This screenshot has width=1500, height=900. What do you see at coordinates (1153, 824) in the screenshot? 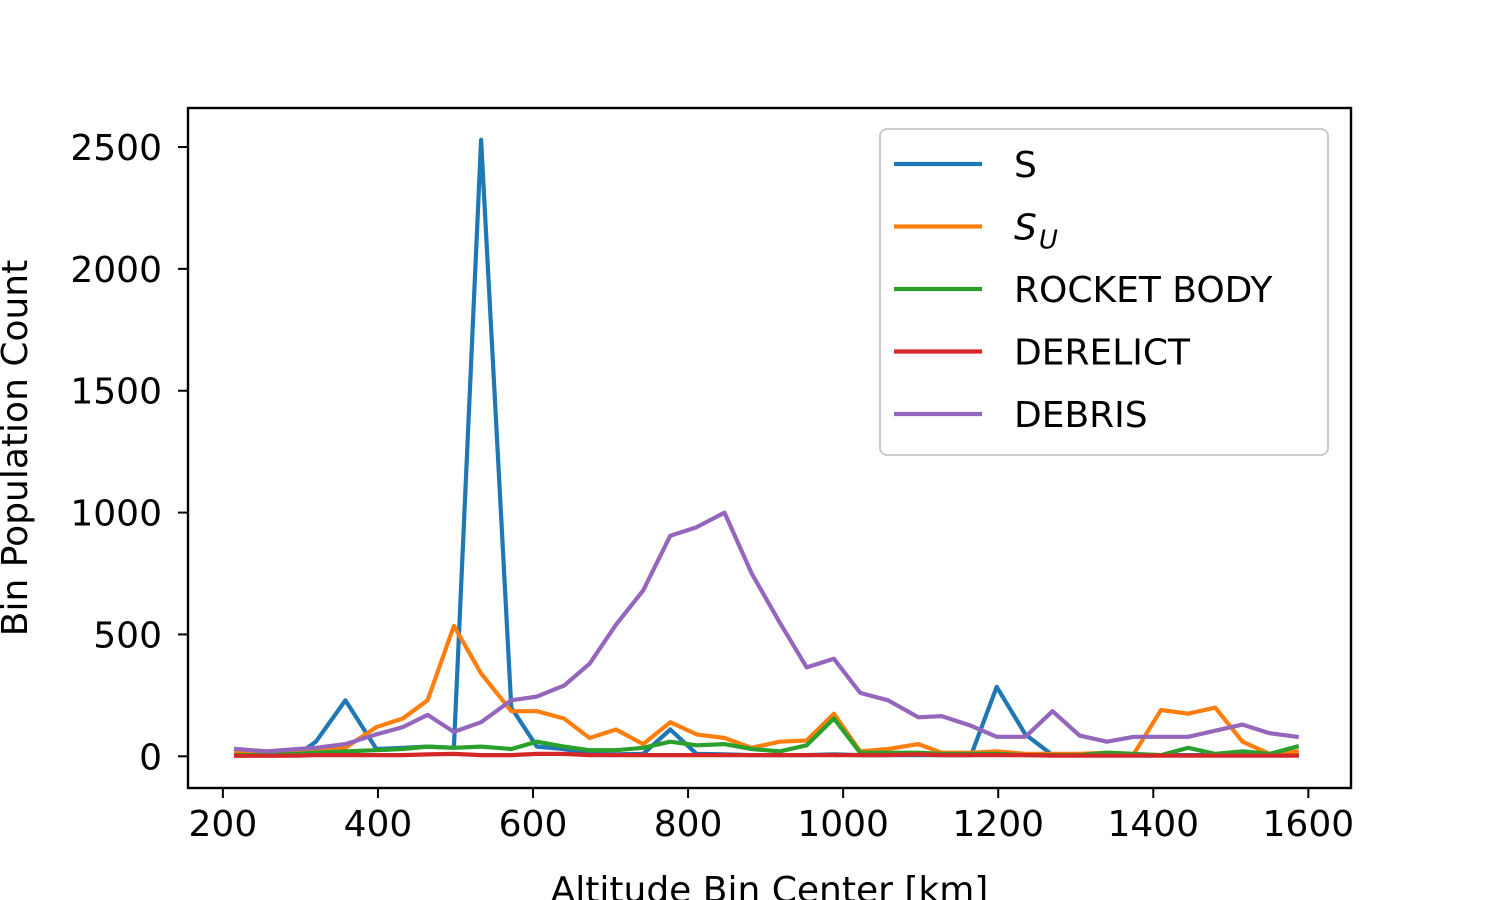
I see `x-tick-label: 1400` at bounding box center [1153, 824].